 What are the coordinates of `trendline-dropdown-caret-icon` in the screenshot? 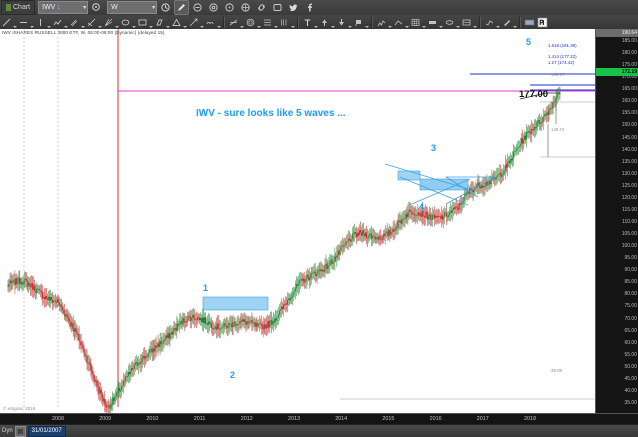 It's located at (15, 22).